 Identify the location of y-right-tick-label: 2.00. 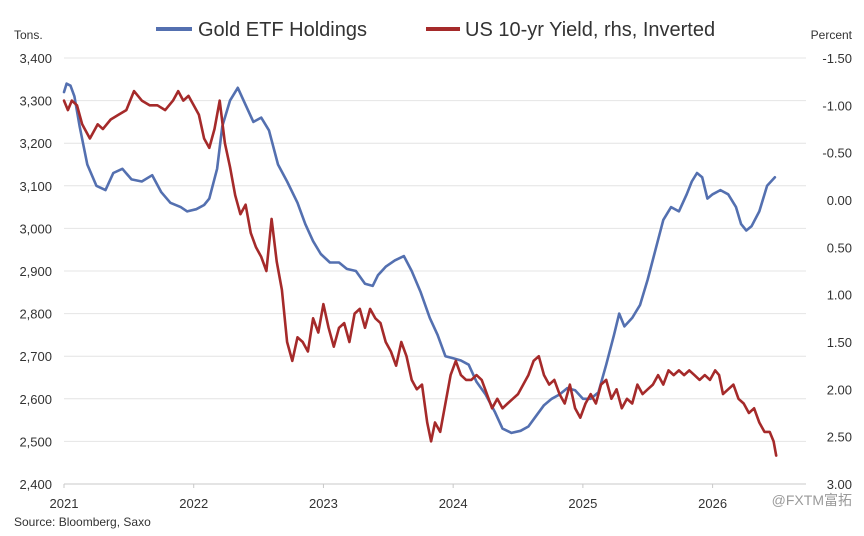
(839, 389).